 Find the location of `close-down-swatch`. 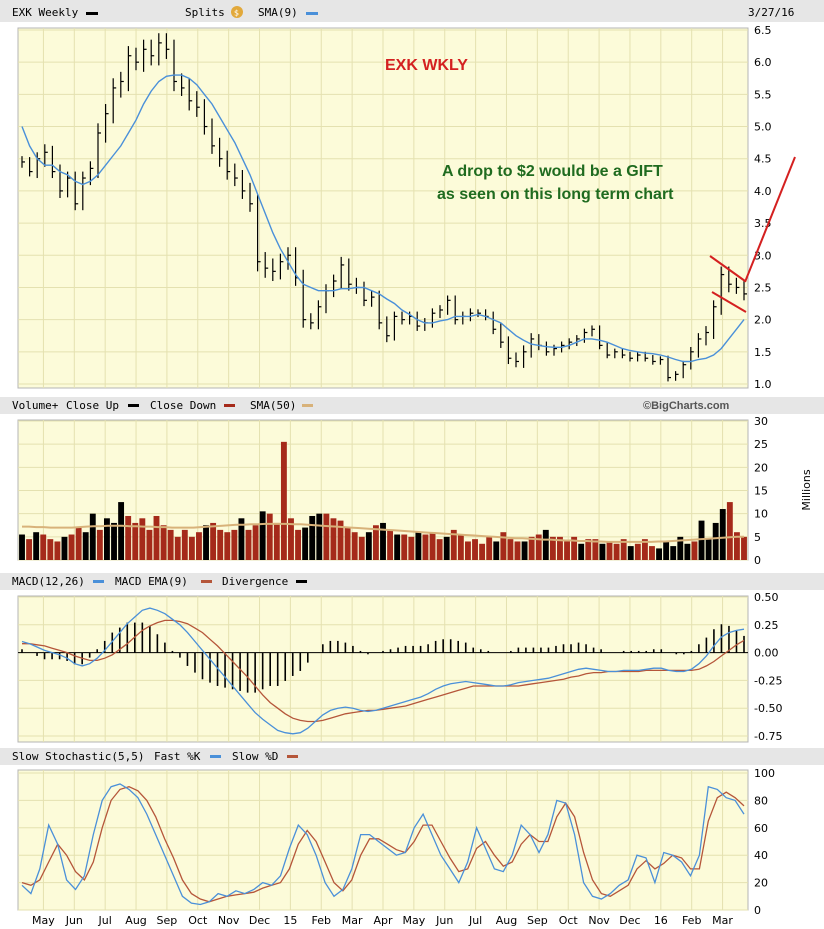

close-down-swatch is located at coordinates (229, 405).